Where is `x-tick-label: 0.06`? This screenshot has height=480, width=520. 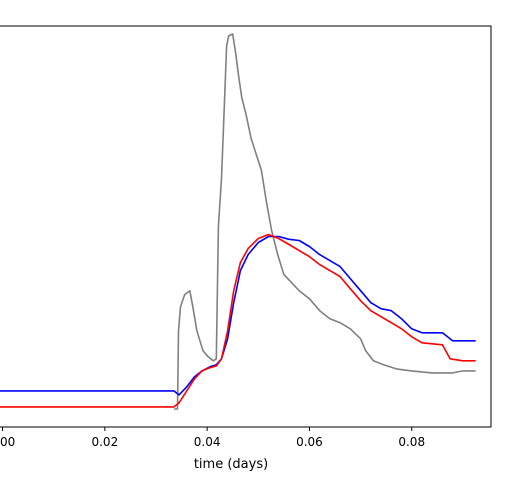 x-tick-label: 0.06 is located at coordinates (309, 442).